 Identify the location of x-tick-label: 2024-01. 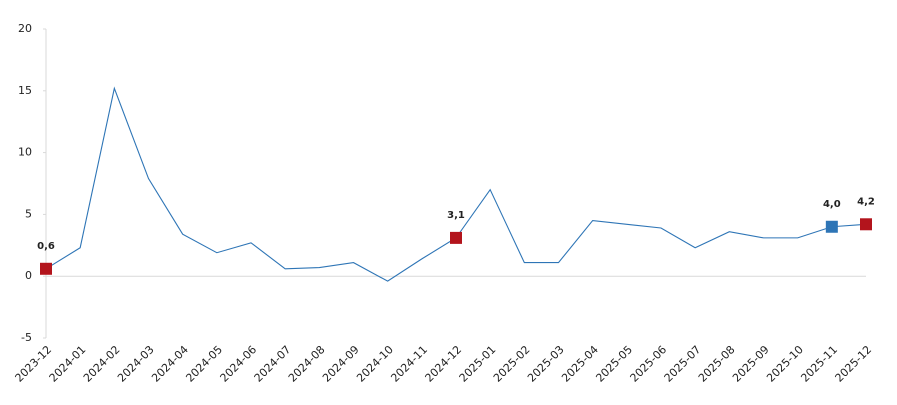
(68, 364).